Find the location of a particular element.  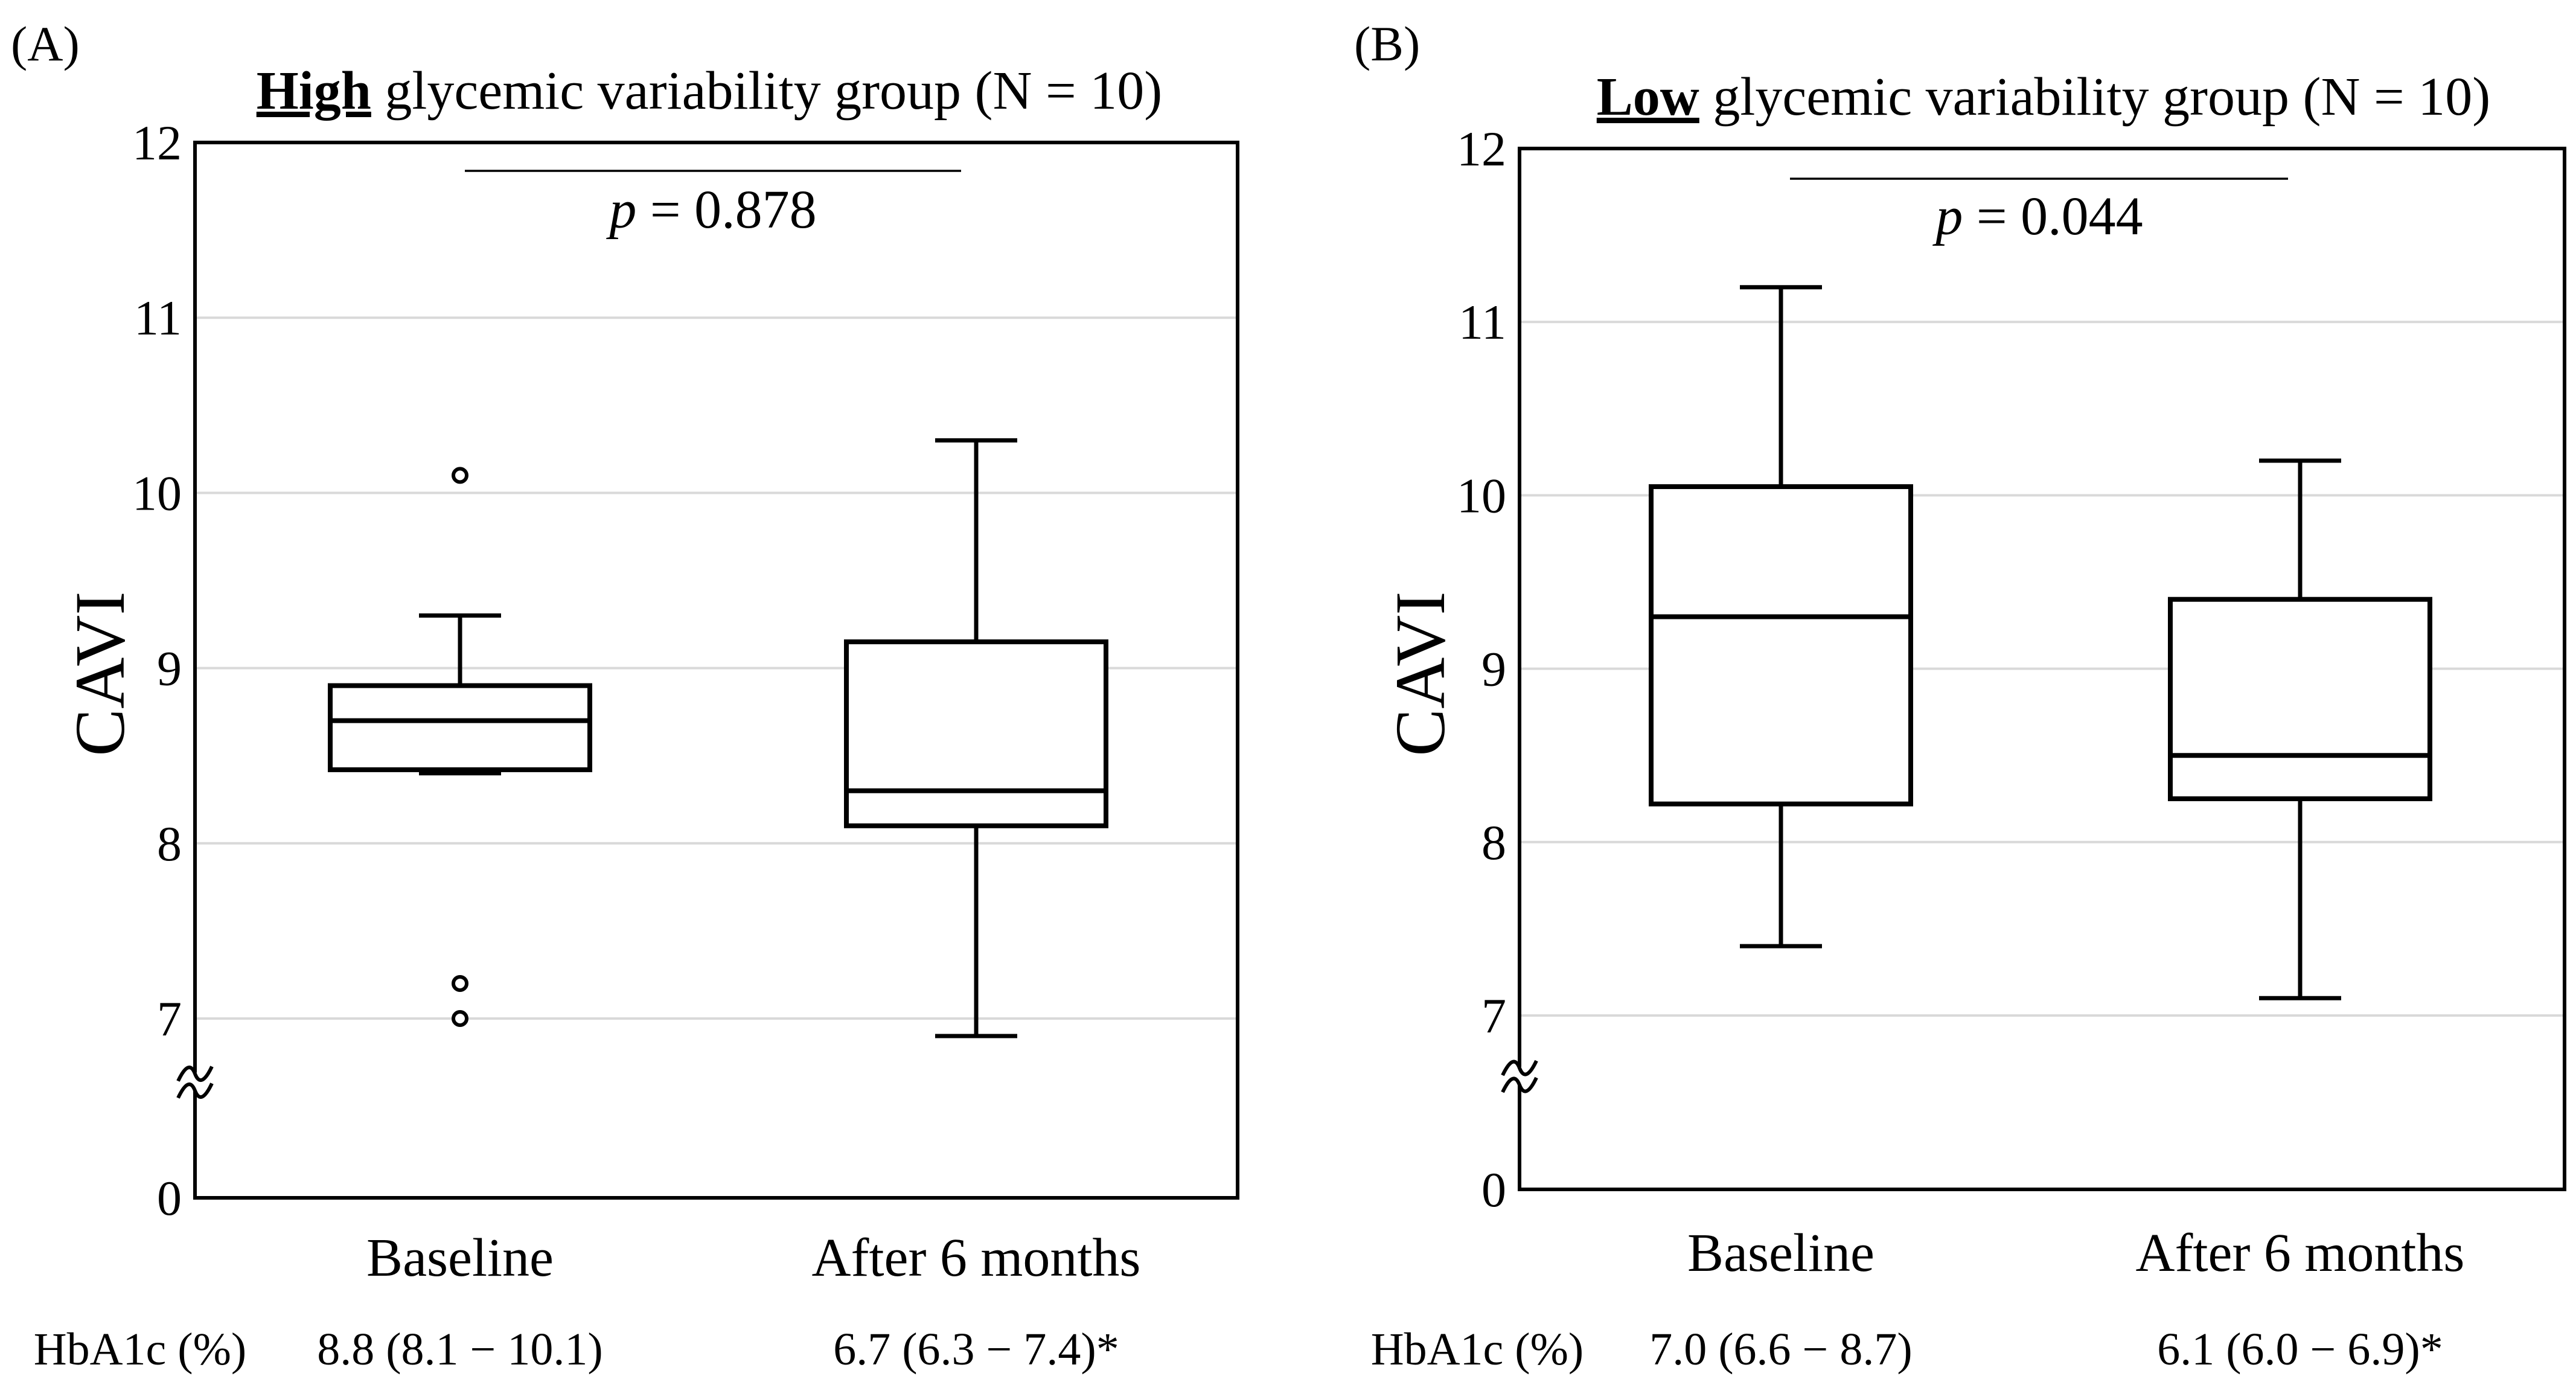

panel-b-yticks: 7 8 9 10 11 12 0 is located at coordinates (1482, 669).